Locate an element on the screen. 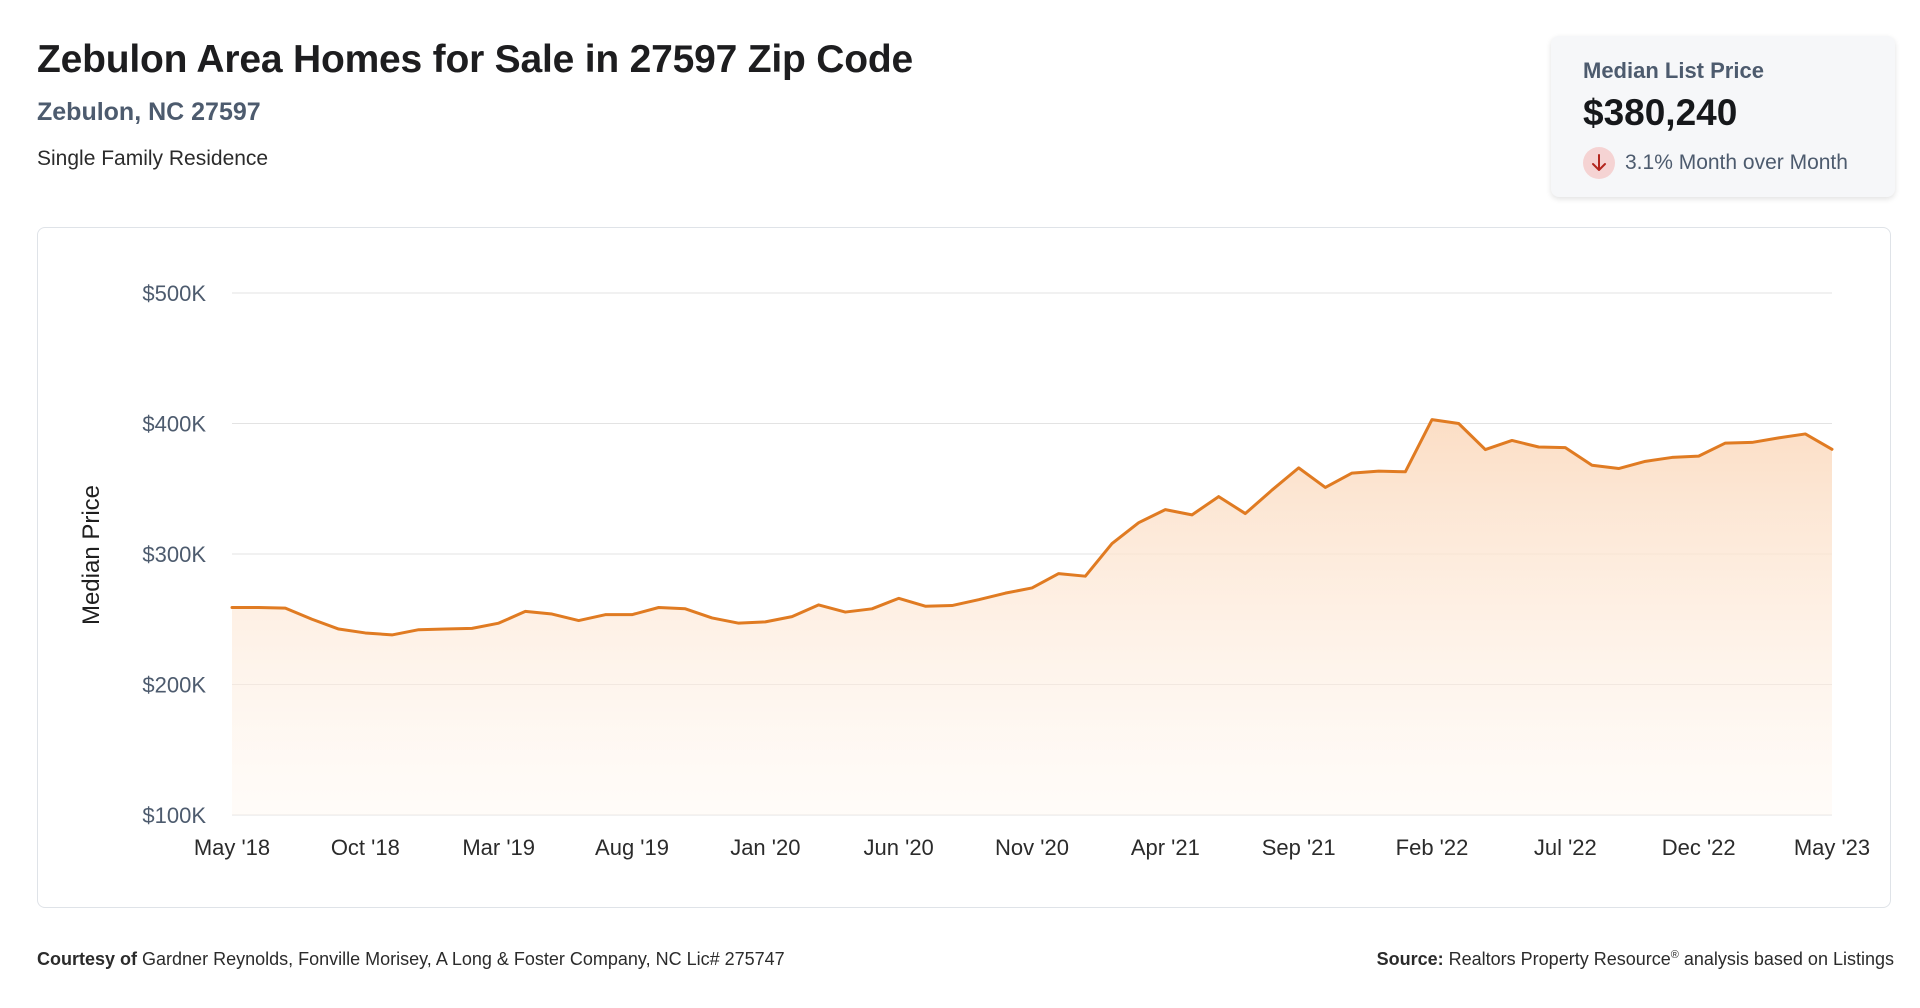 The width and height of the screenshot is (1920, 1008). source-text: analysis based on Listings is located at coordinates (1788, 959).